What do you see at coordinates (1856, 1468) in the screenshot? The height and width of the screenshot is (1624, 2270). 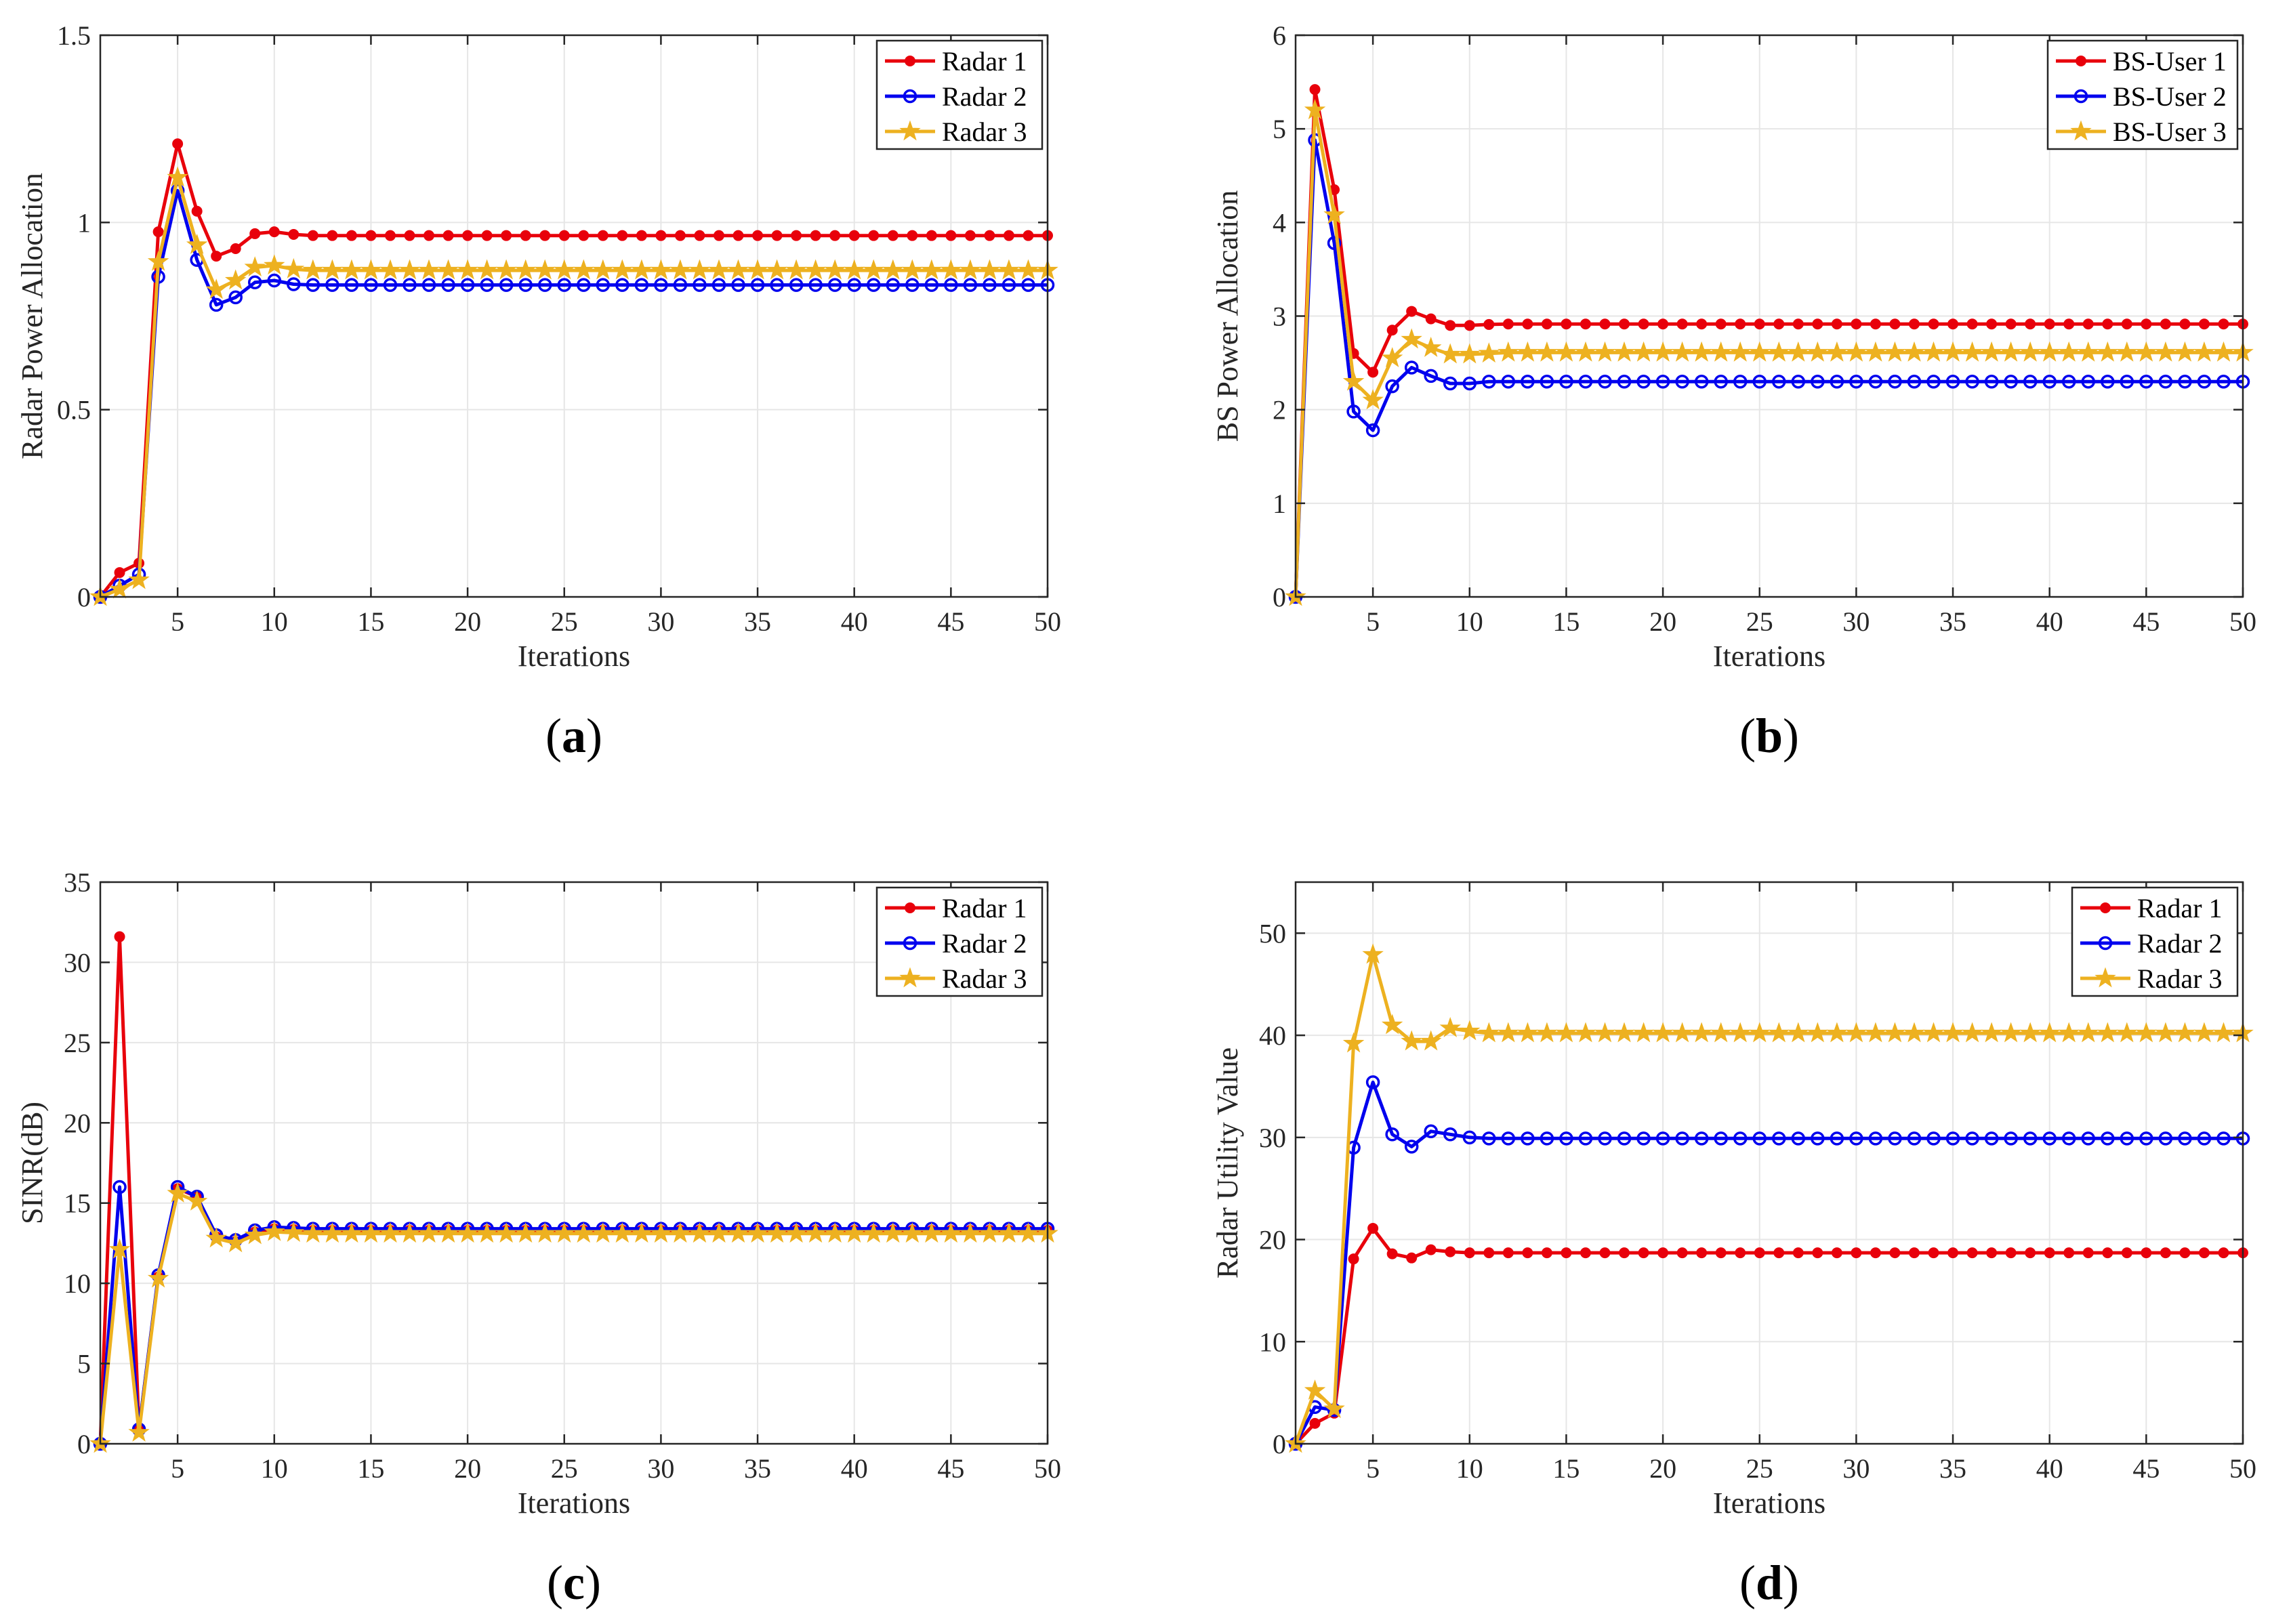 I see `x-tick-label: 30` at bounding box center [1856, 1468].